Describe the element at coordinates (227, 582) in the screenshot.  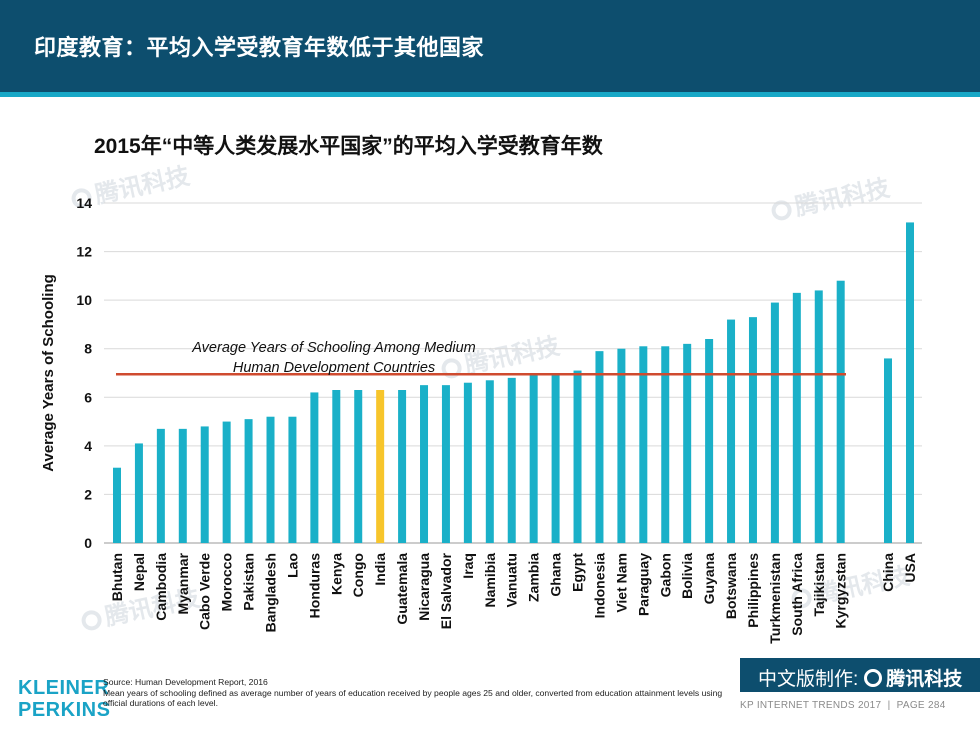
I see `x-tick-label: Morocco` at that location.